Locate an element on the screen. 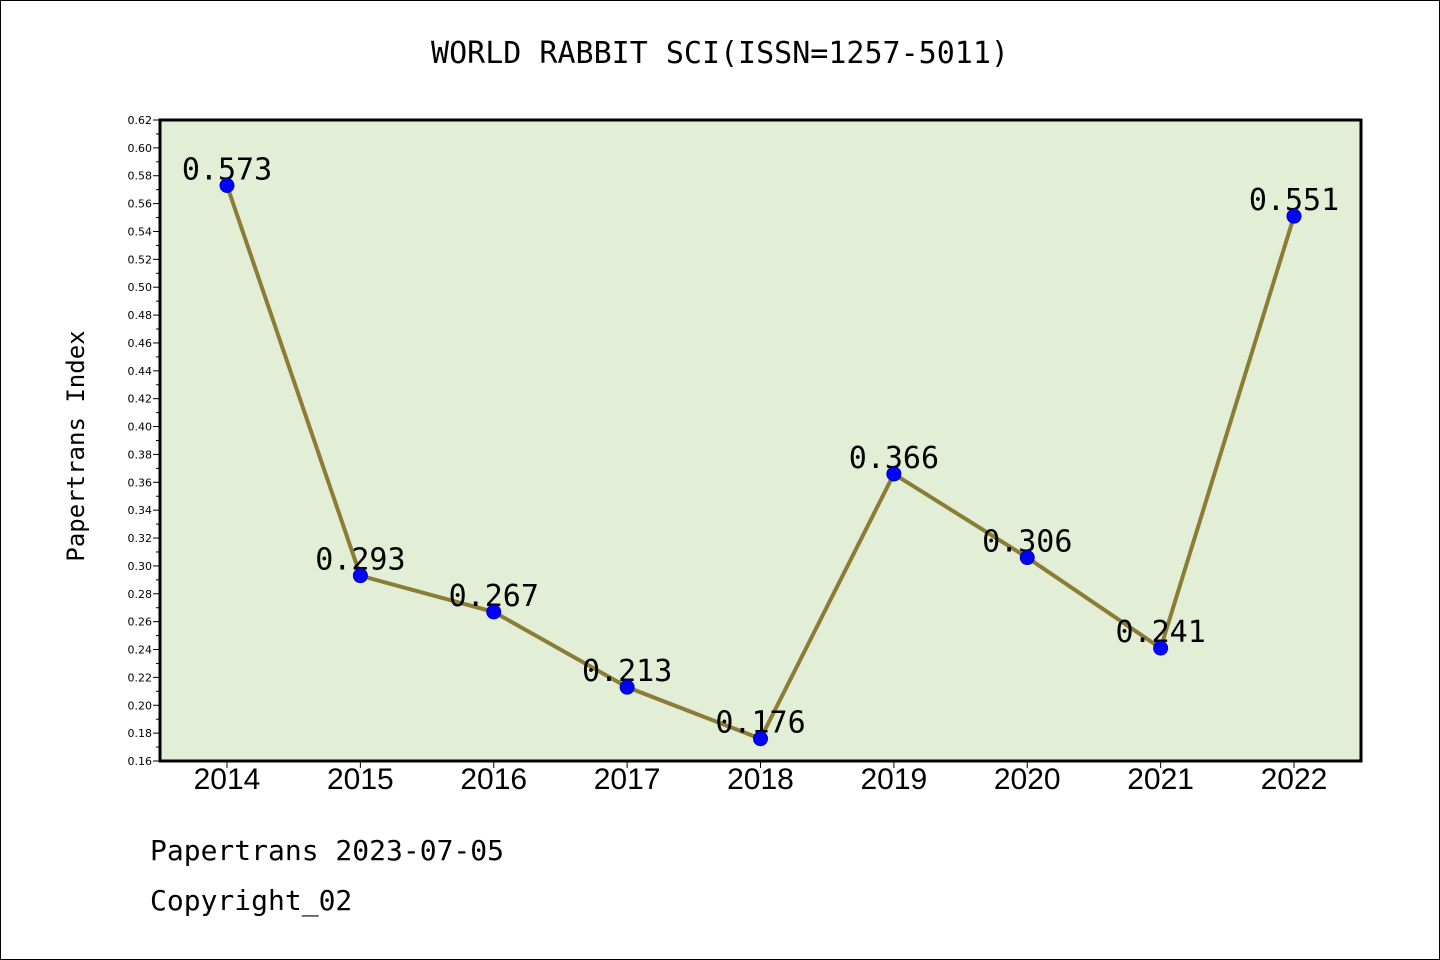 This screenshot has height=960, width=1440. x-tick-label: 2020 is located at coordinates (1027, 779).